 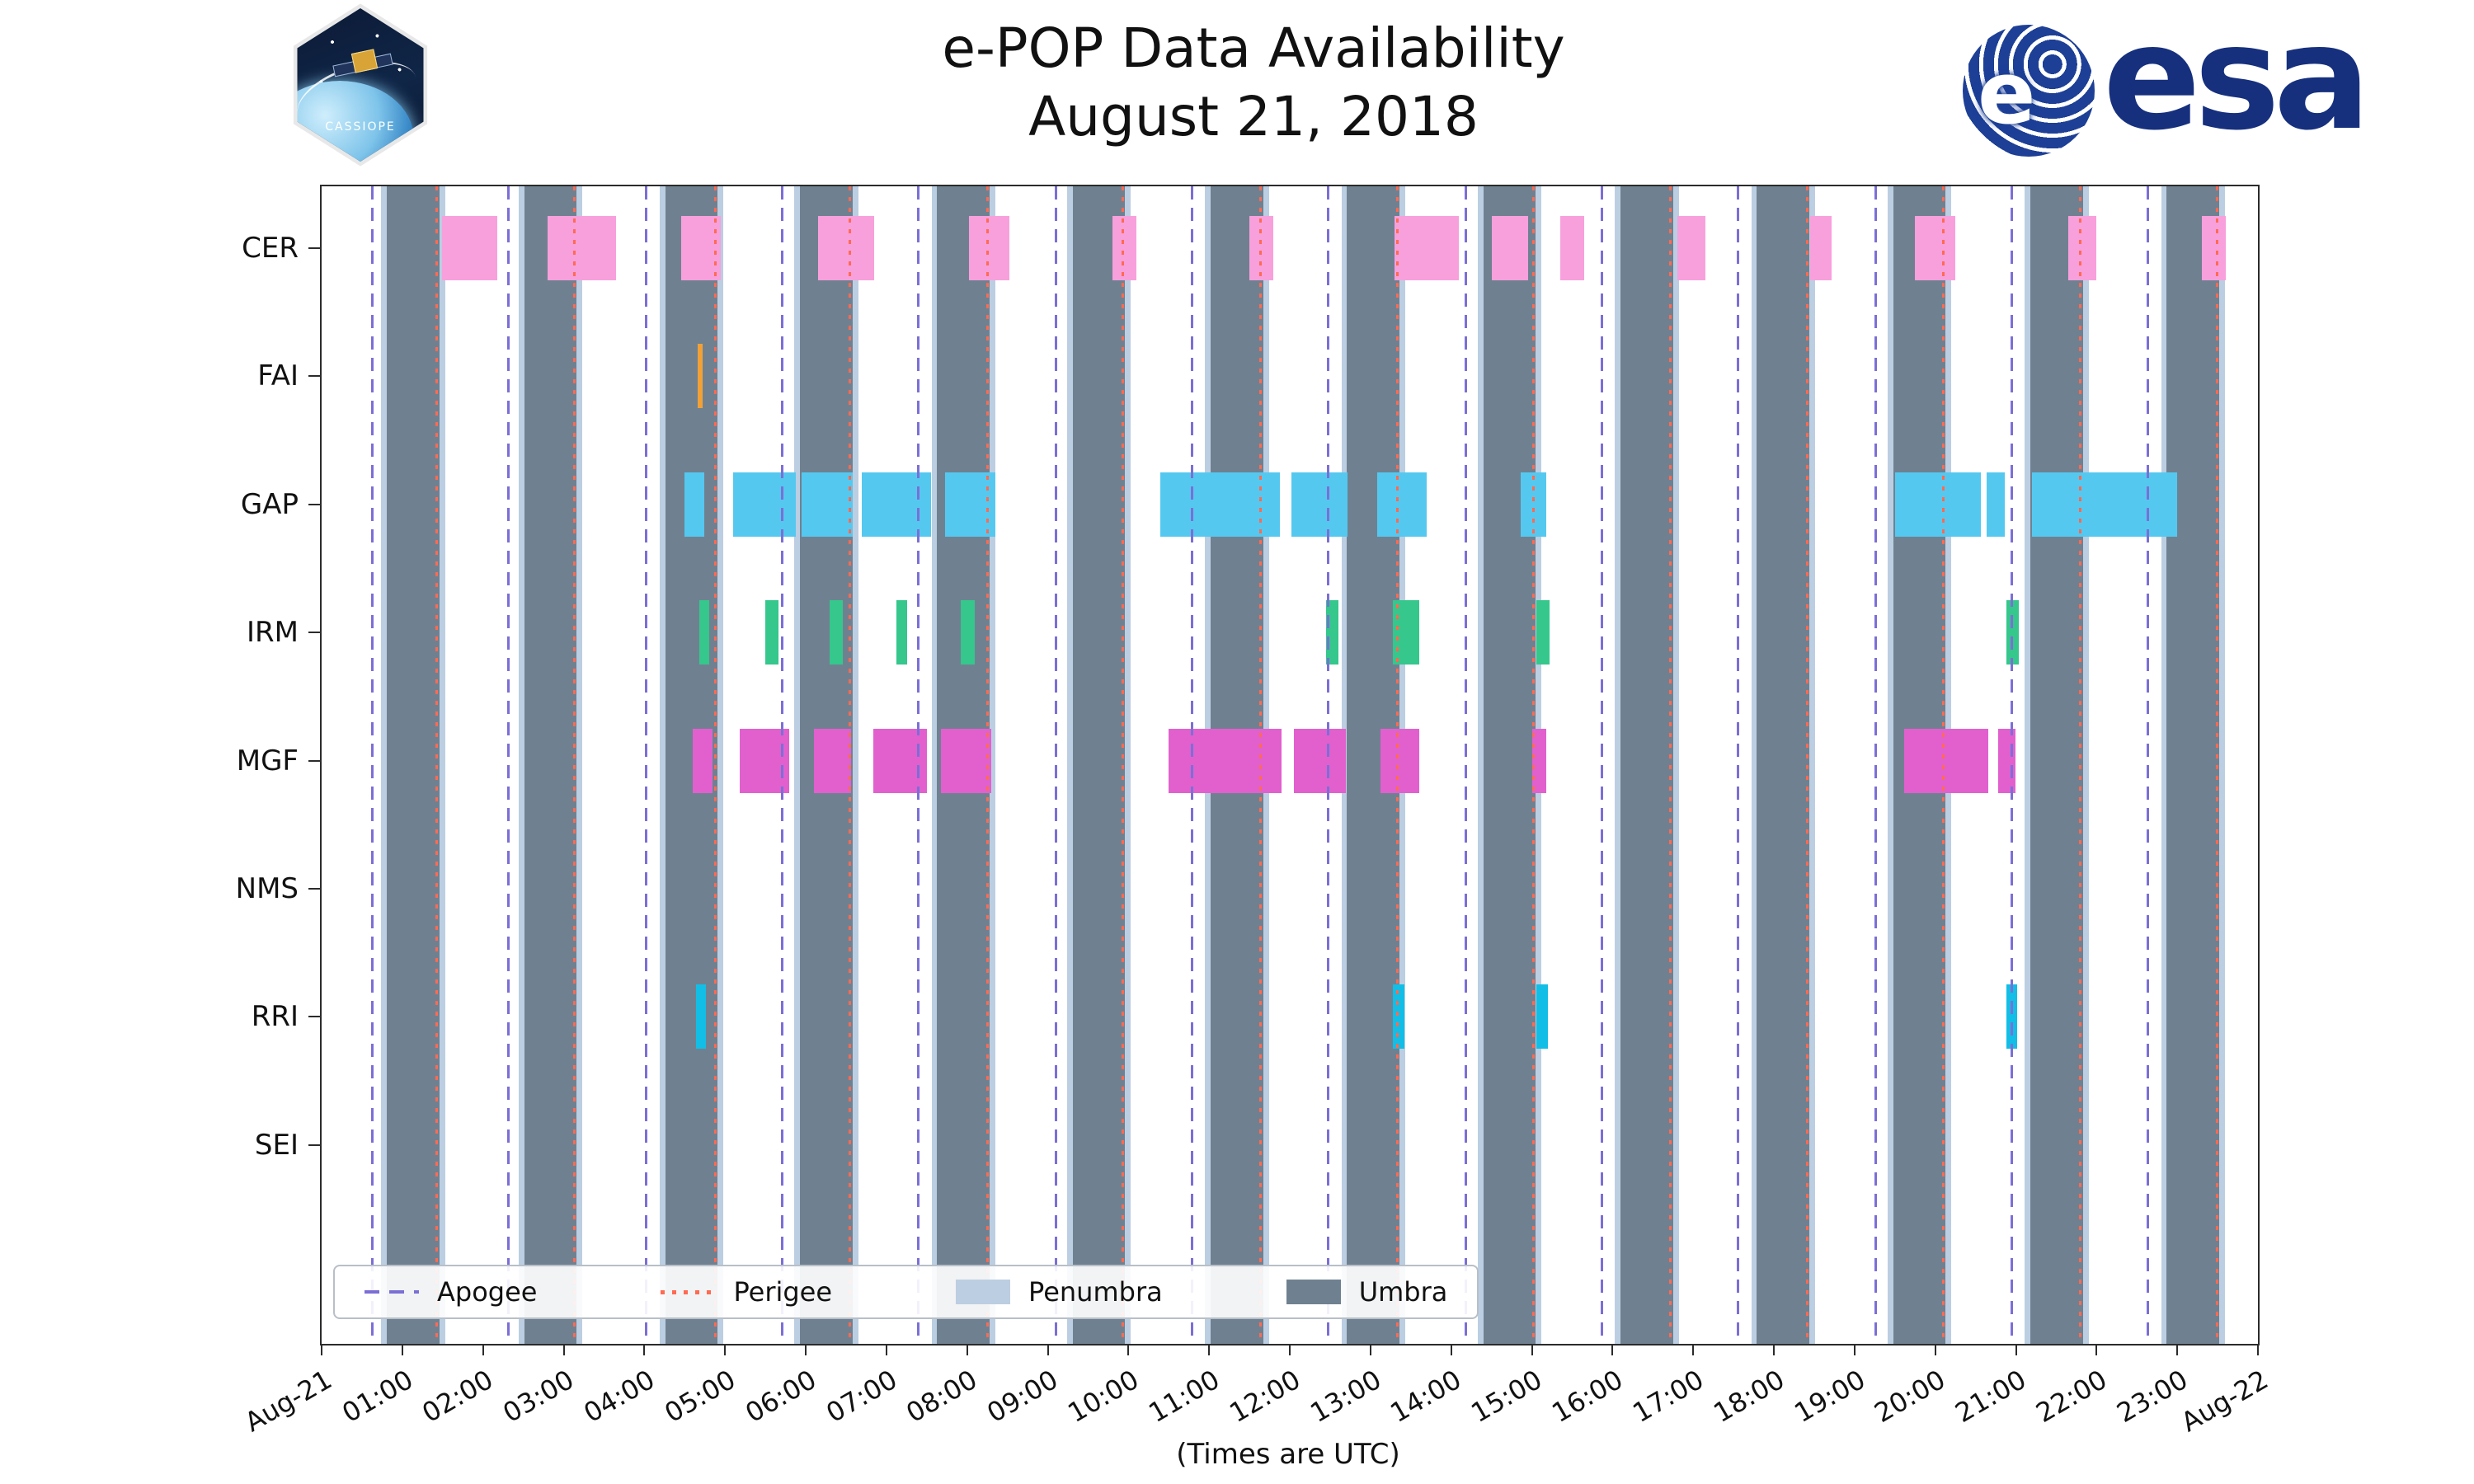 What do you see at coordinates (688, 1291) in the screenshot?
I see `perigee-legend-sample` at bounding box center [688, 1291].